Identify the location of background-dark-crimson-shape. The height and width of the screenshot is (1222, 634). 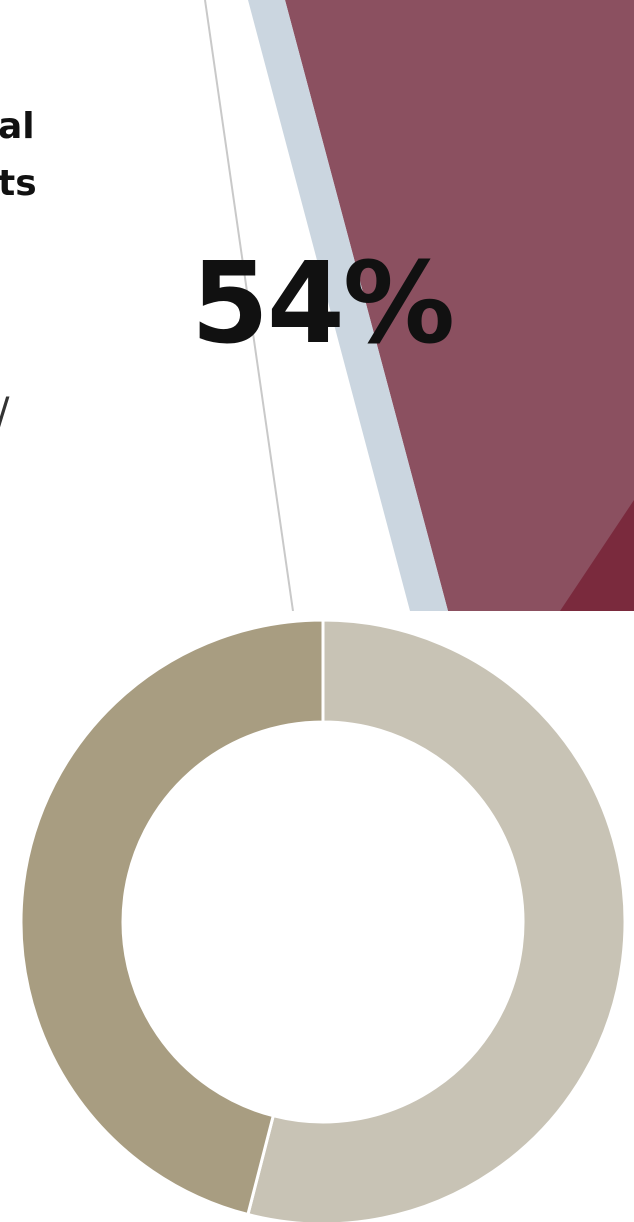
(597, 555).